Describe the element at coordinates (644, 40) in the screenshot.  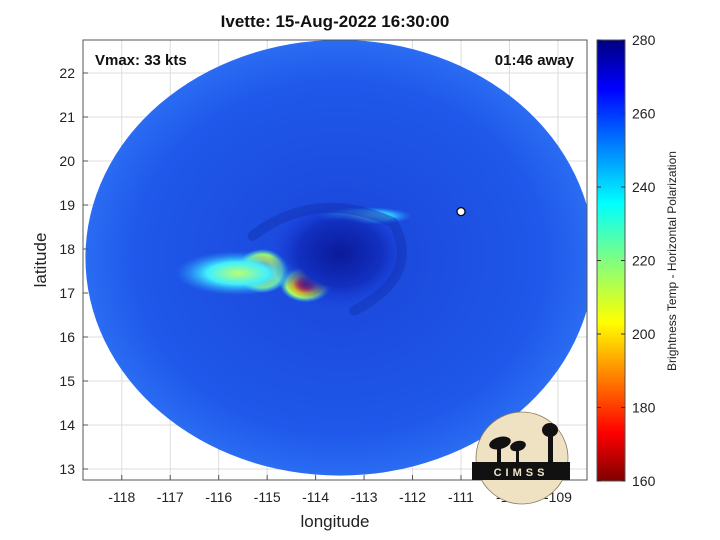
I see `colorbar-tick-label: 280` at that location.